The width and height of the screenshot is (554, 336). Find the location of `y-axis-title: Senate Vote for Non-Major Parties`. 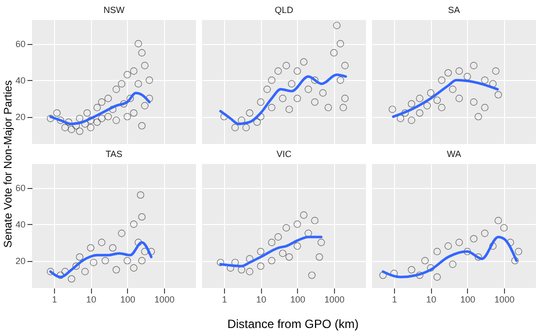

y-axis-title: Senate Vote for Non-Major Parties is located at coordinates (8, 164).